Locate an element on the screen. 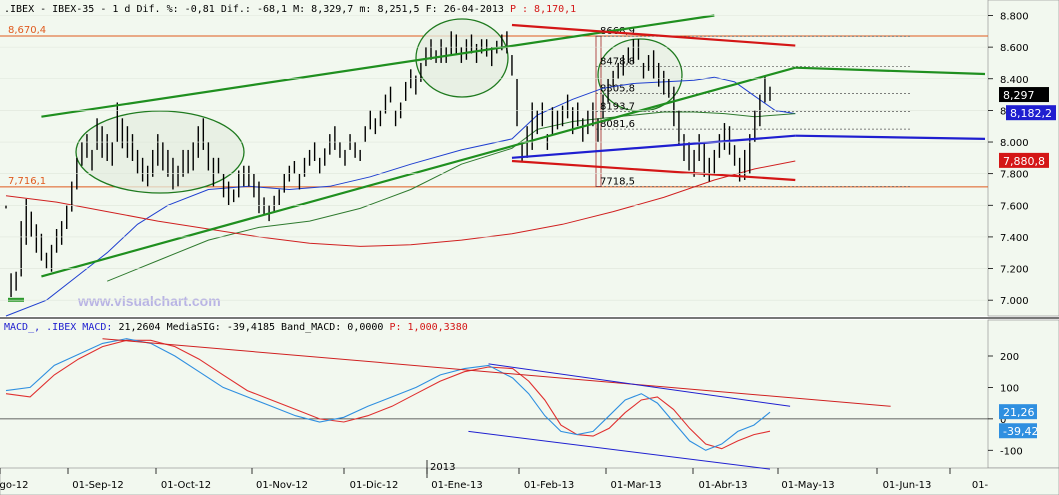 The height and width of the screenshot is (495, 1059). x-tick-label: 01-Dic-12 is located at coordinates (374, 485).